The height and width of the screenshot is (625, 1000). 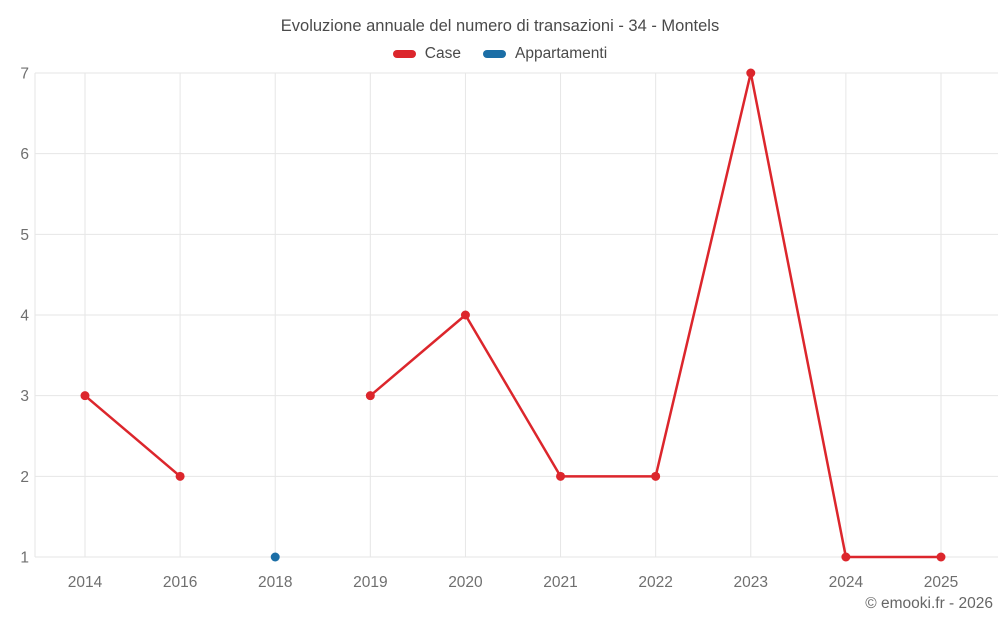 I want to click on legend-item-appartamenti: Appartamenti, so click(x=545, y=54).